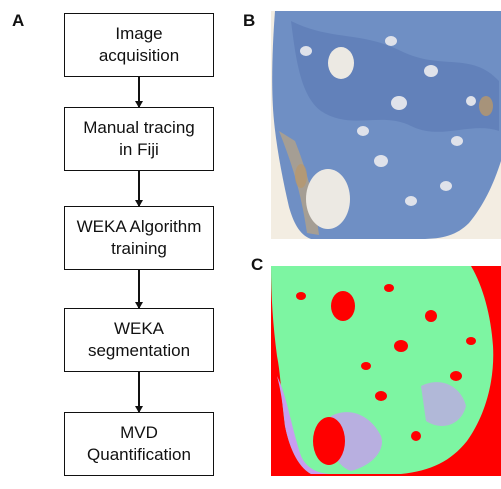 This screenshot has height=489, width=501. Describe the element at coordinates (139, 350) in the screenshot. I see `flow-step-line: segmentation` at that location.